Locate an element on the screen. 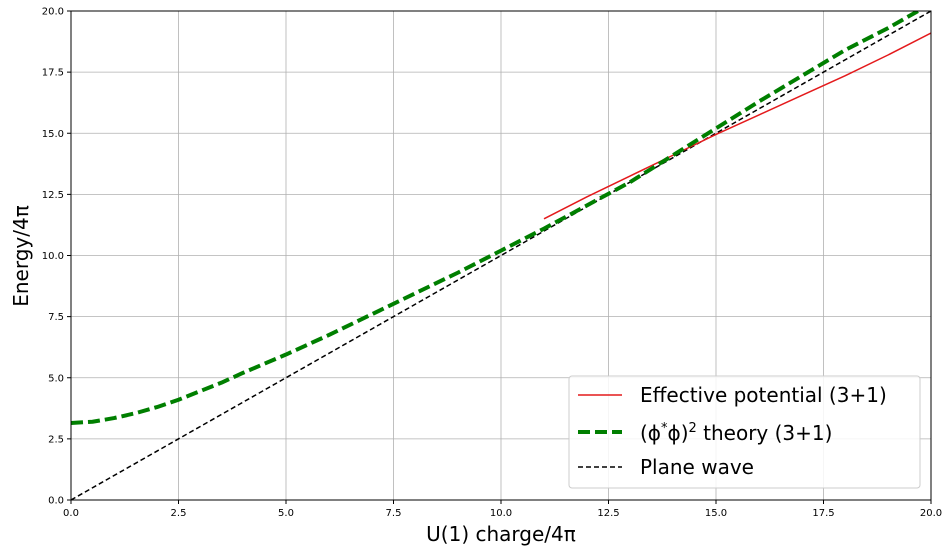  y-tick-label: 15.0 is located at coordinates (53, 134).